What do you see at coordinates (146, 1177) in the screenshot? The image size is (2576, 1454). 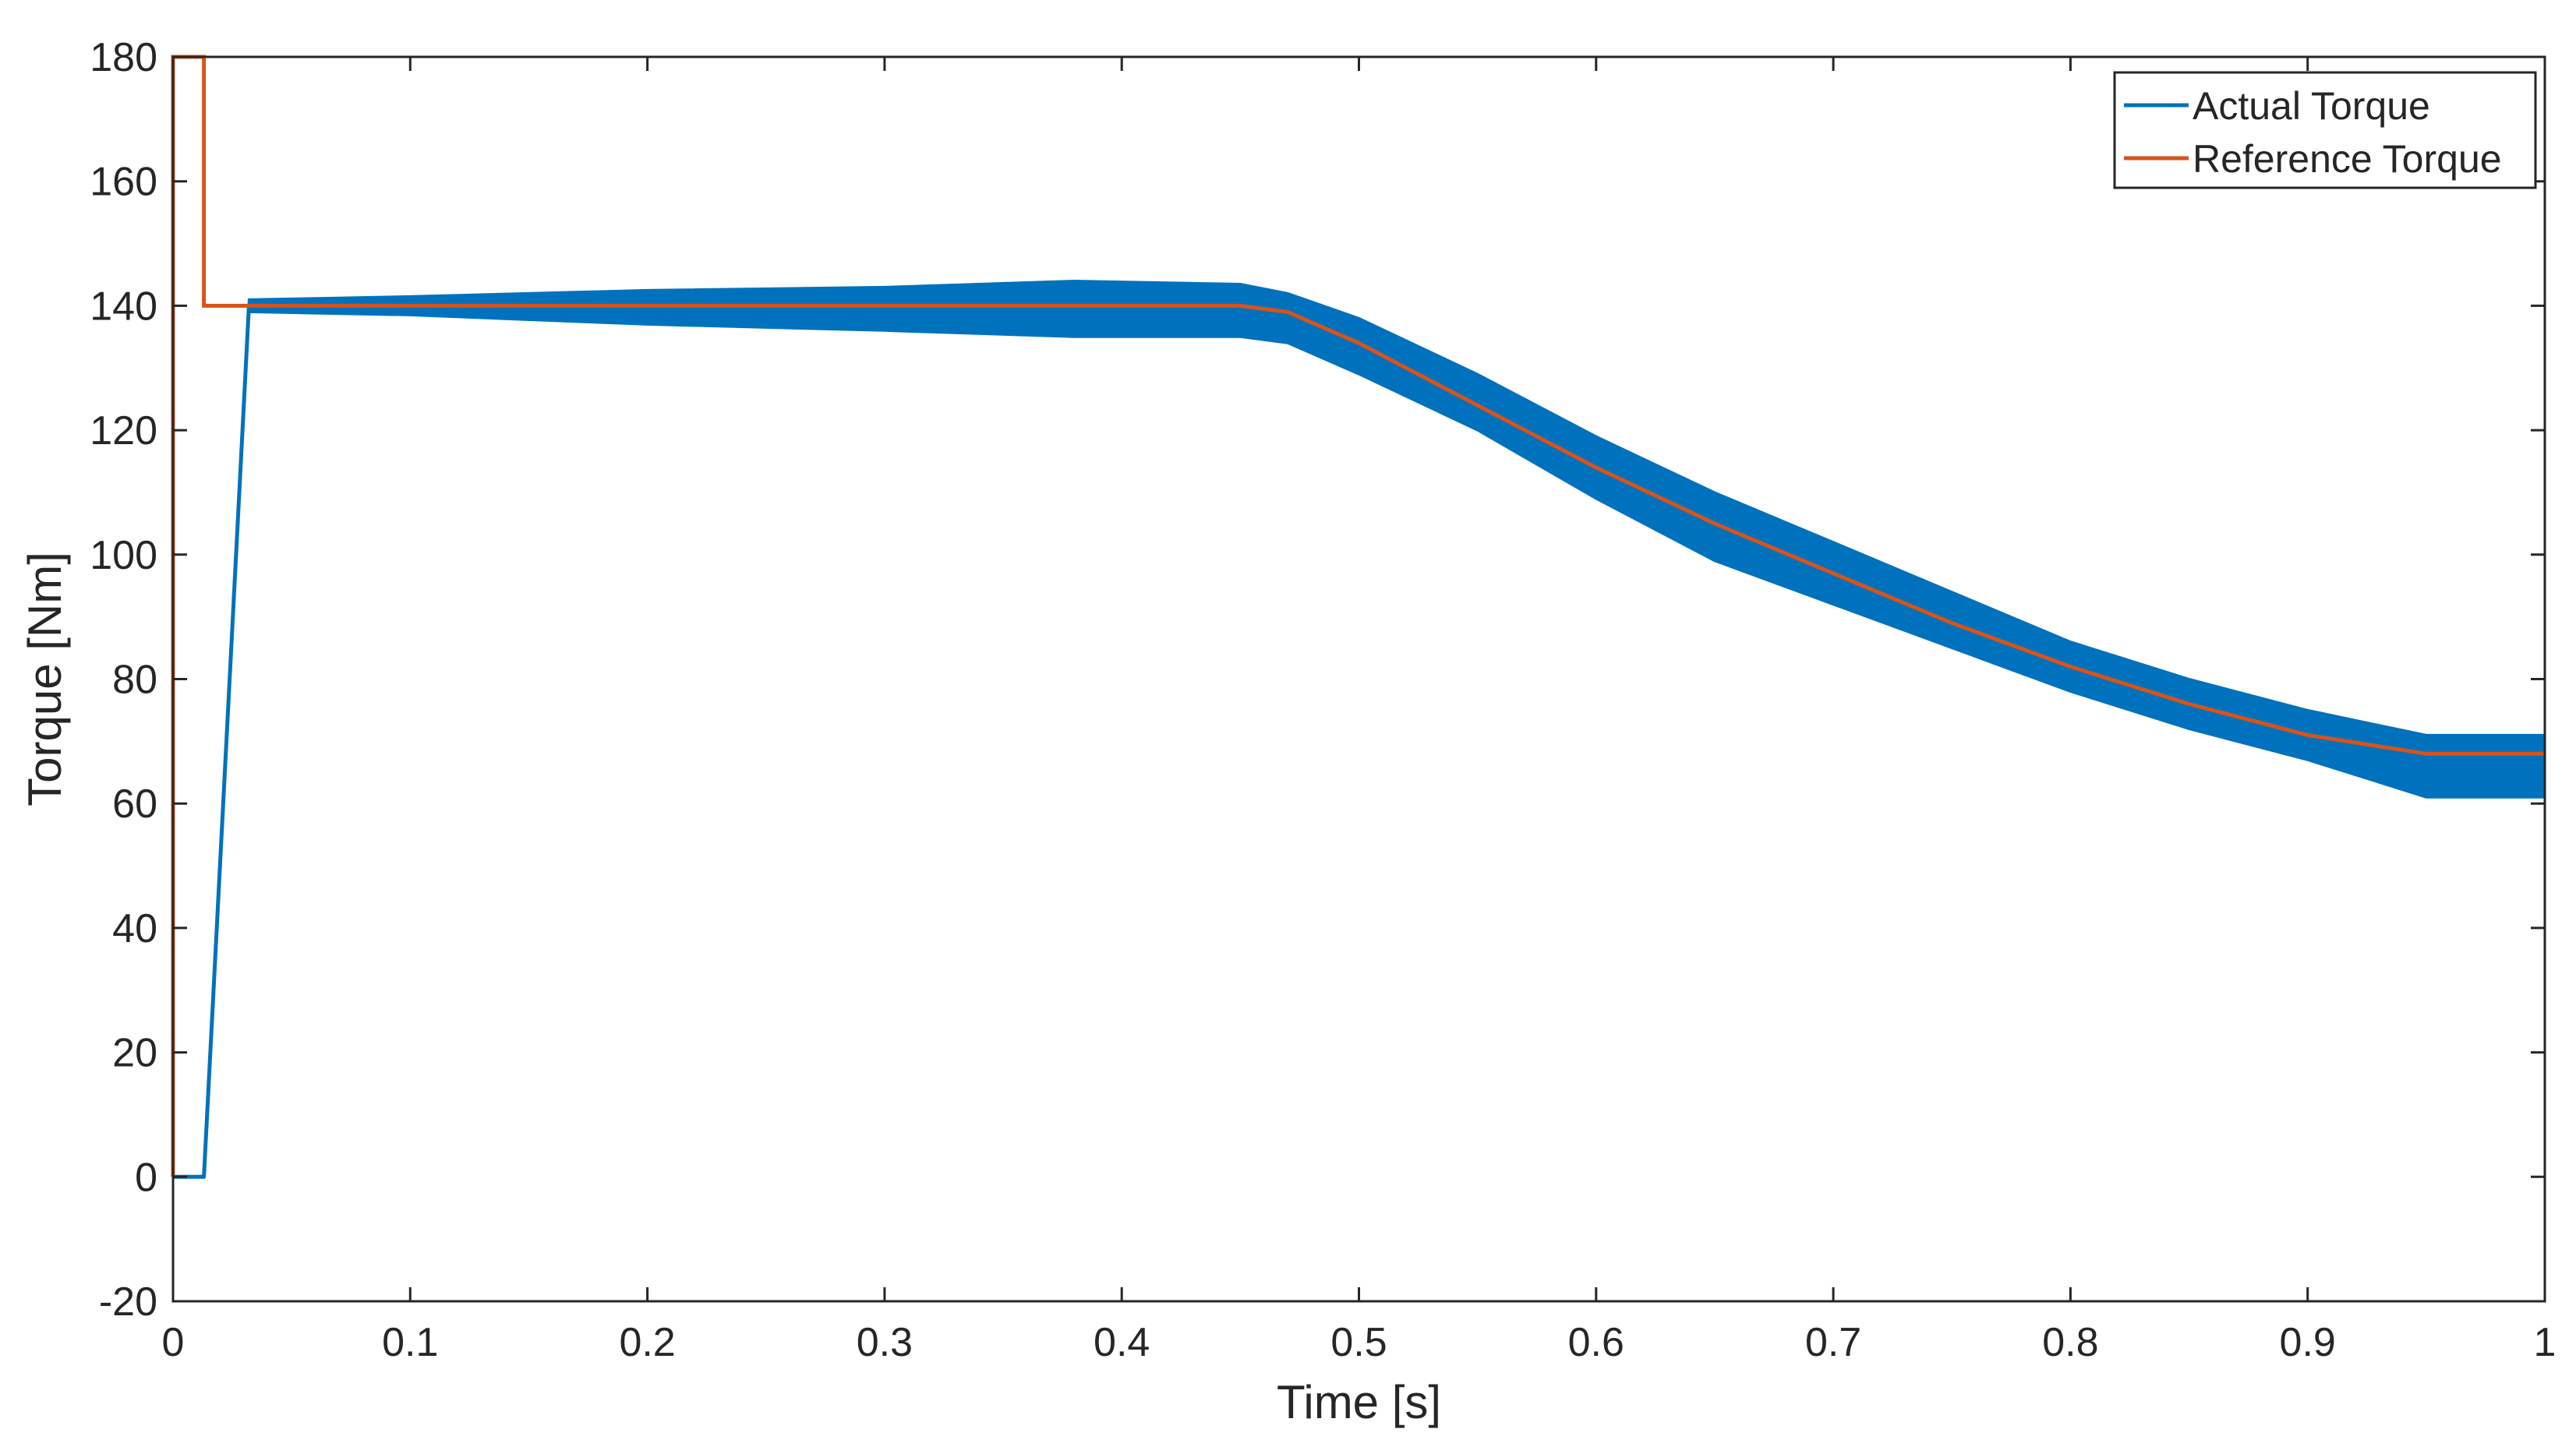 I see `y-tick-label: 0` at bounding box center [146, 1177].